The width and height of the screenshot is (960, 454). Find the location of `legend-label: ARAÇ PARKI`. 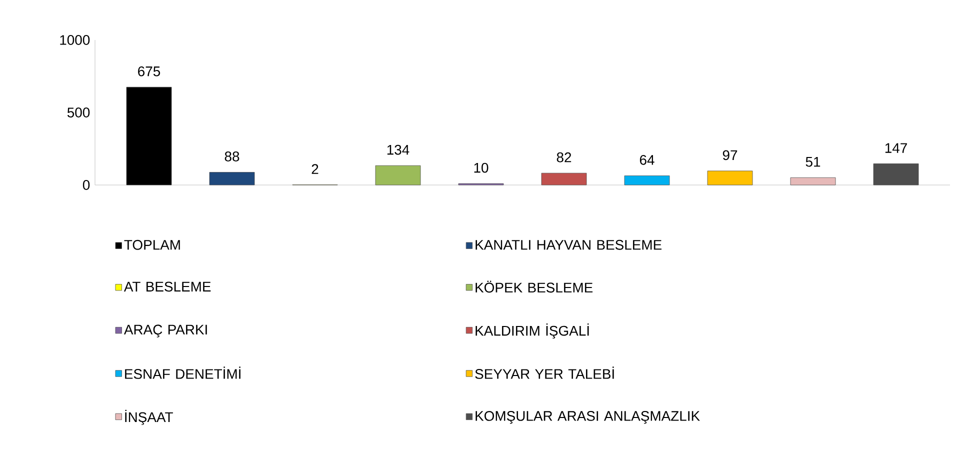

legend-label: ARAÇ PARKI is located at coordinates (165, 331).